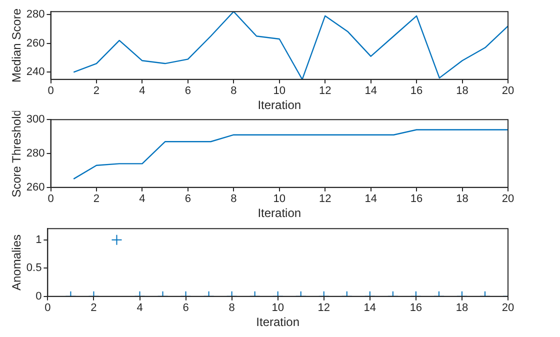  I want to click on y-tick-label: 0.5, so click(34, 268).